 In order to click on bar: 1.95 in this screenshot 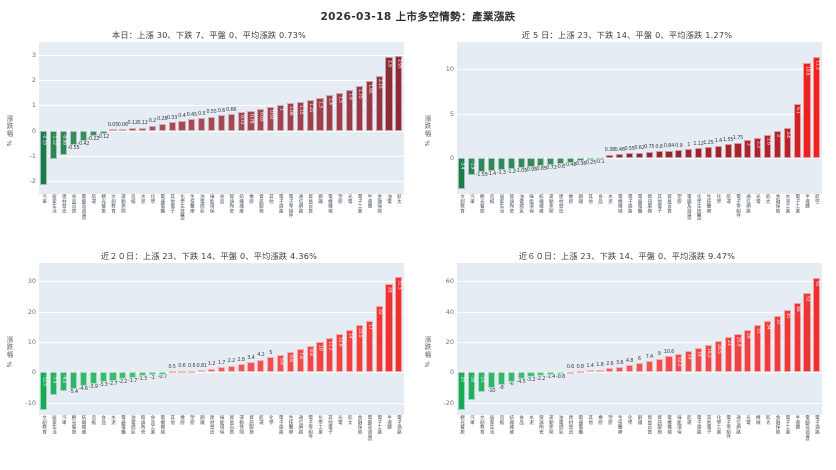, I will do `click(369, 106)`.